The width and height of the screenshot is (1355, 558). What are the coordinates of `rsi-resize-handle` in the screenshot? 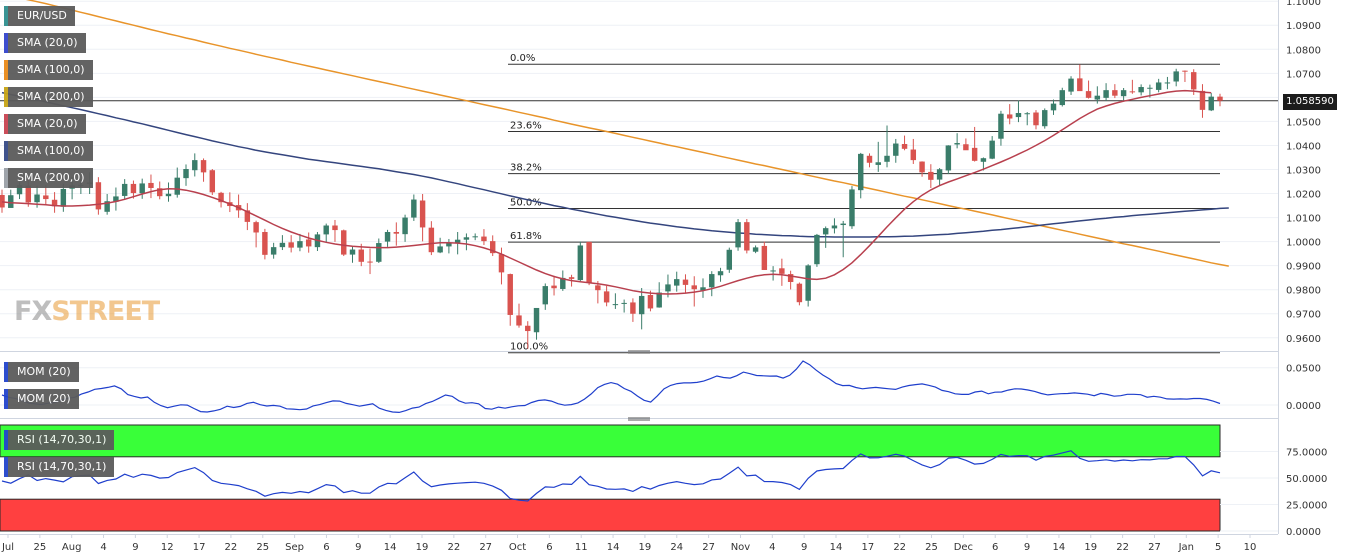 It's located at (639, 419).